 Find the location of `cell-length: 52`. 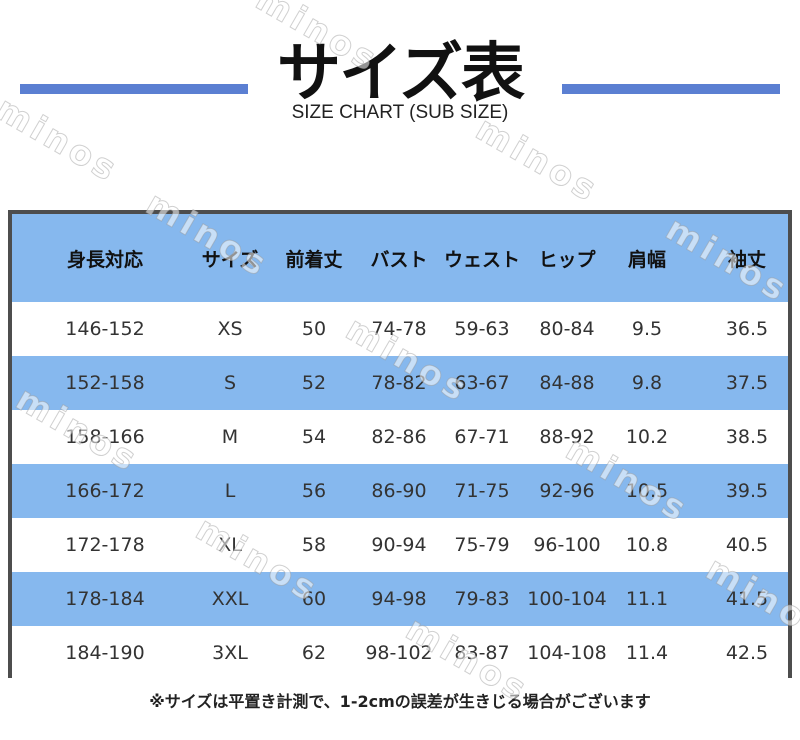

cell-length: 52 is located at coordinates (314, 383).